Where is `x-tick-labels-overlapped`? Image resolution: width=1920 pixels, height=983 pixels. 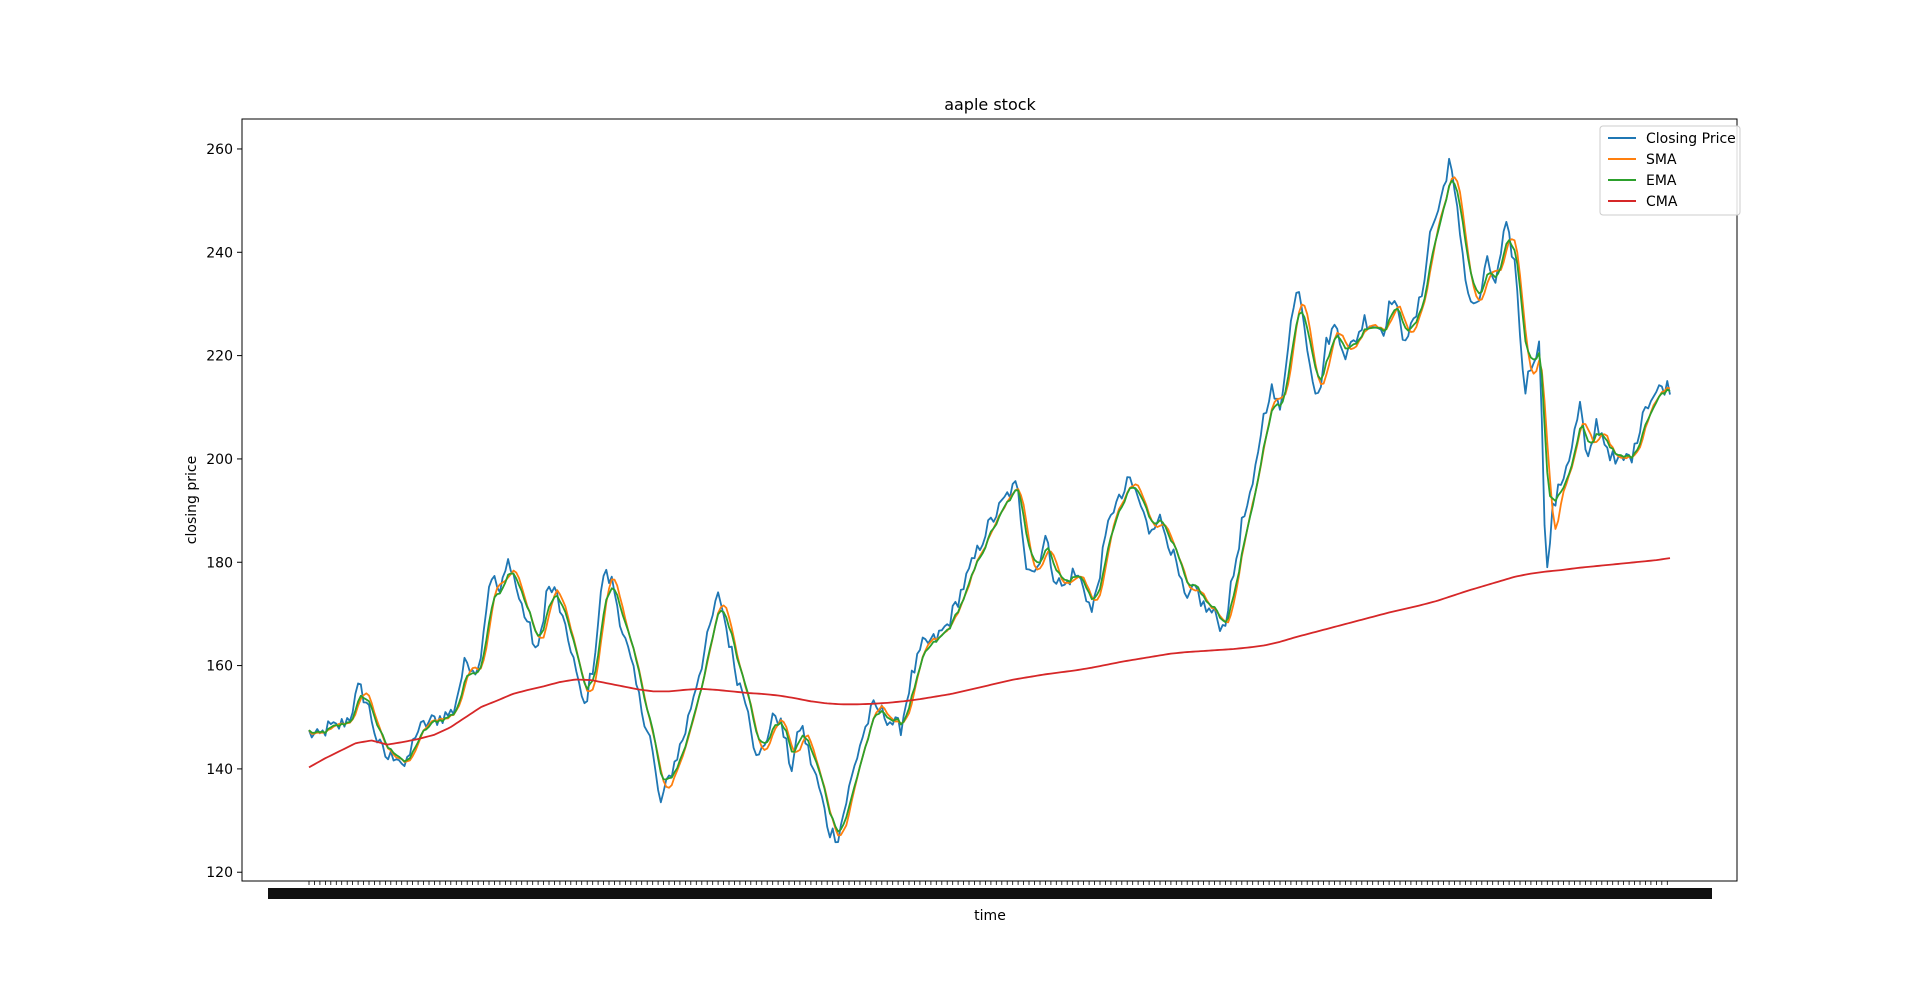 x-tick-labels-overlapped is located at coordinates (990, 893).